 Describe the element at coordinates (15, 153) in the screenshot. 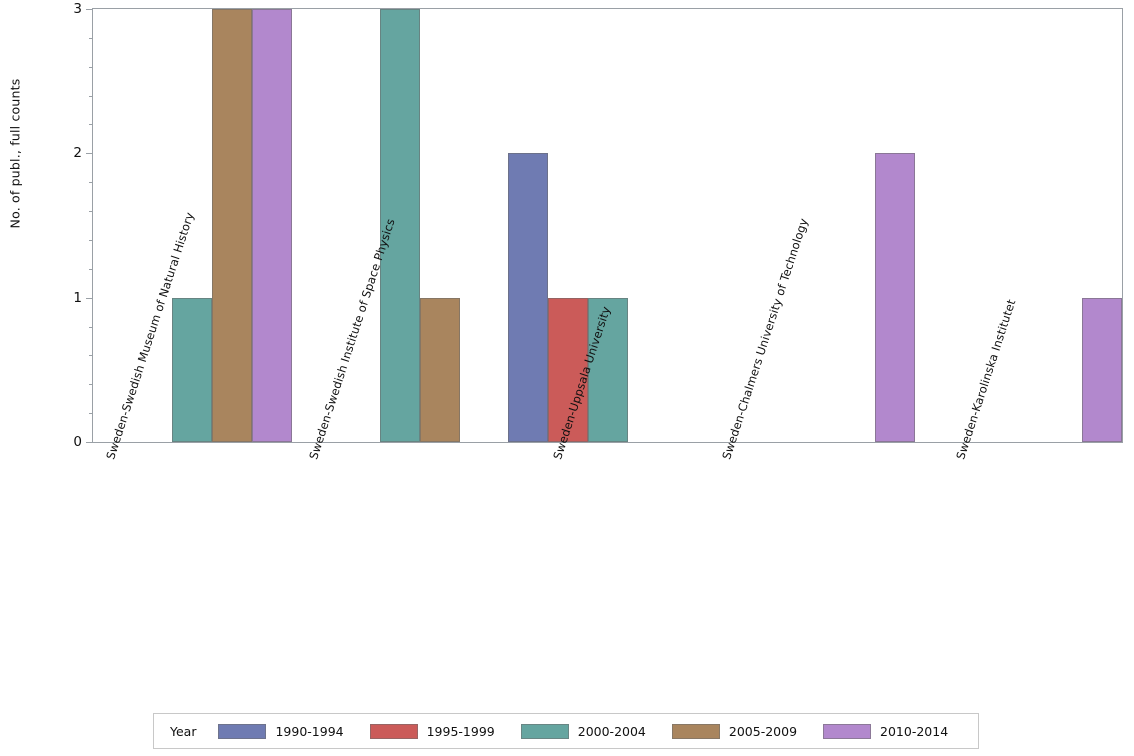

I see `y-axis-title: No. of publ., full counts` at that location.